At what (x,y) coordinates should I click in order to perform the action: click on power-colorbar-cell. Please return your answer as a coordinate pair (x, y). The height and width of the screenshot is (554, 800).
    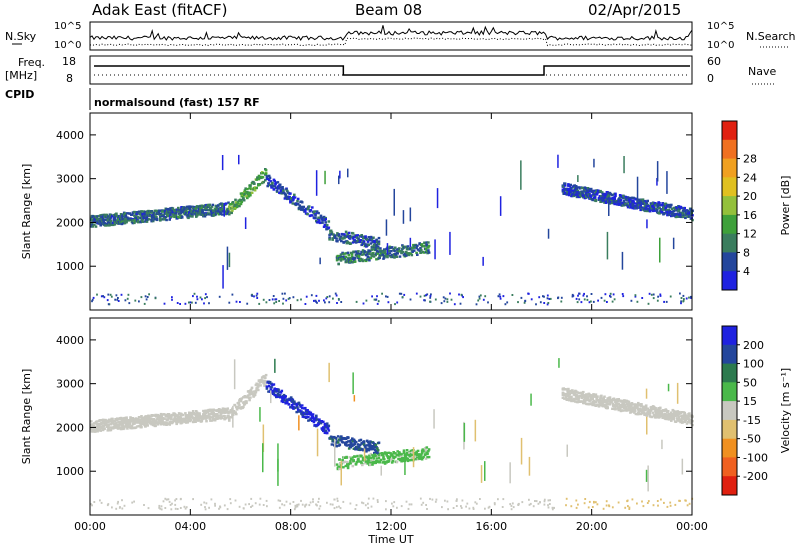
    Looking at the image, I should click on (729, 206).